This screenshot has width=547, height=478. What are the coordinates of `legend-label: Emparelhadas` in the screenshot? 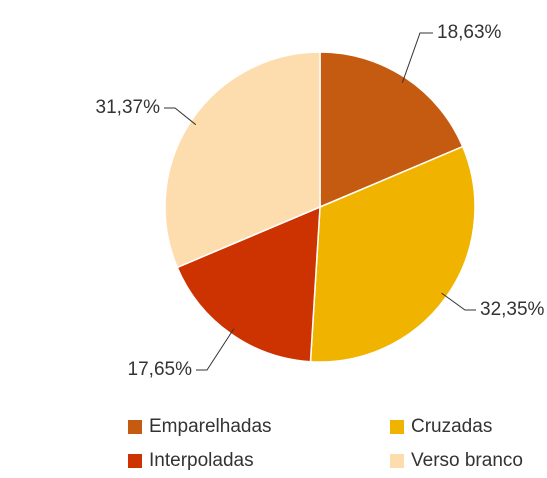 It's located at (210, 426).